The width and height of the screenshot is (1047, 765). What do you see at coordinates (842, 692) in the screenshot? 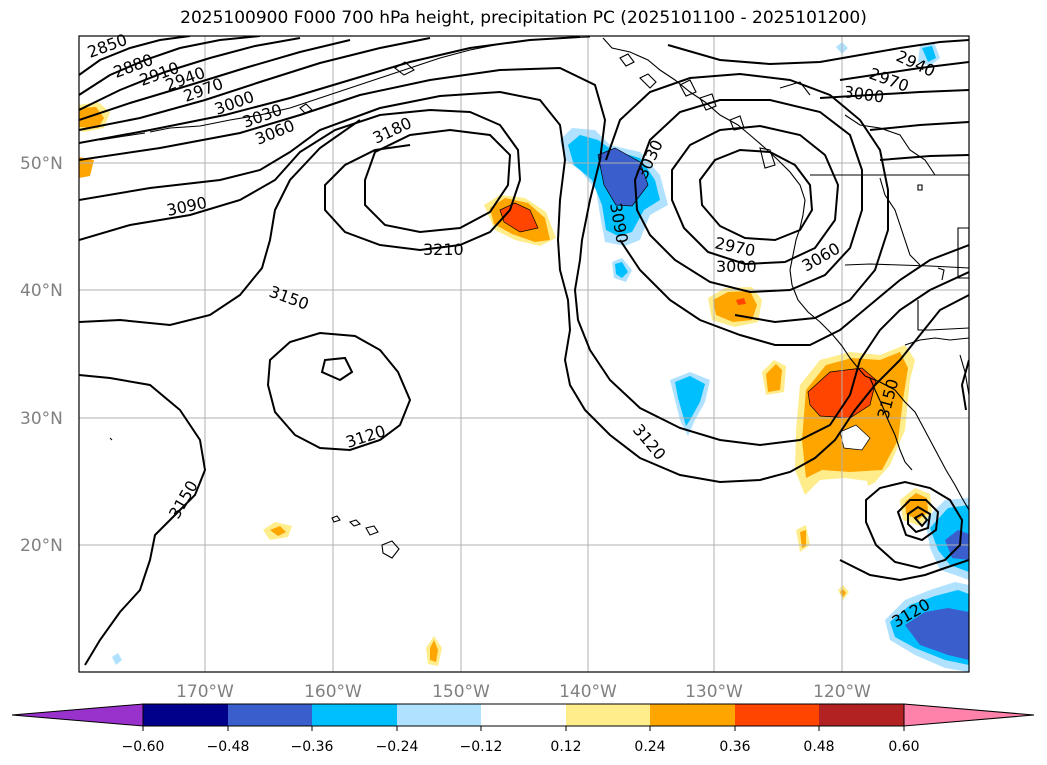
I see `lon-tick-label: 120°W` at bounding box center [842, 692].